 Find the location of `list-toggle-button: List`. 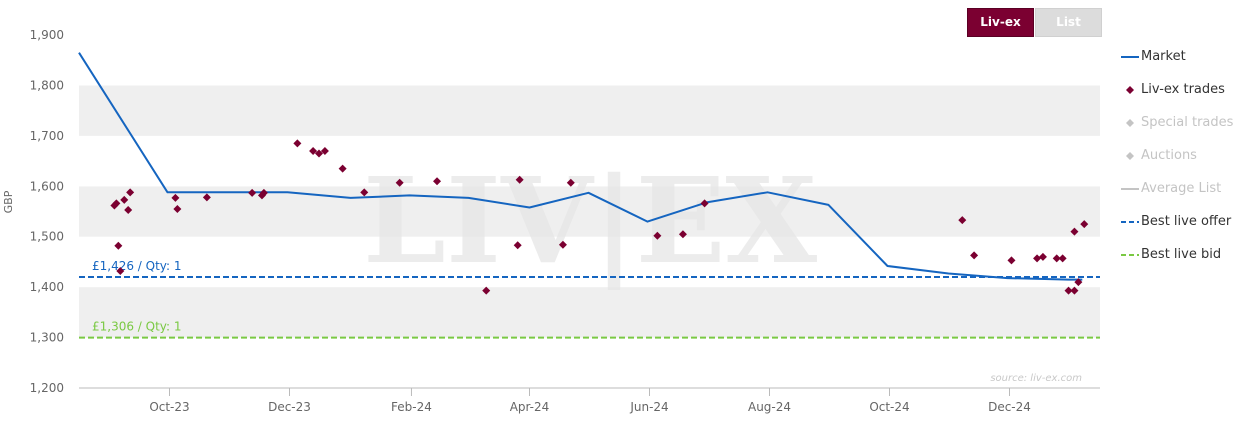

list-toggle-button: List is located at coordinates (1068, 22).